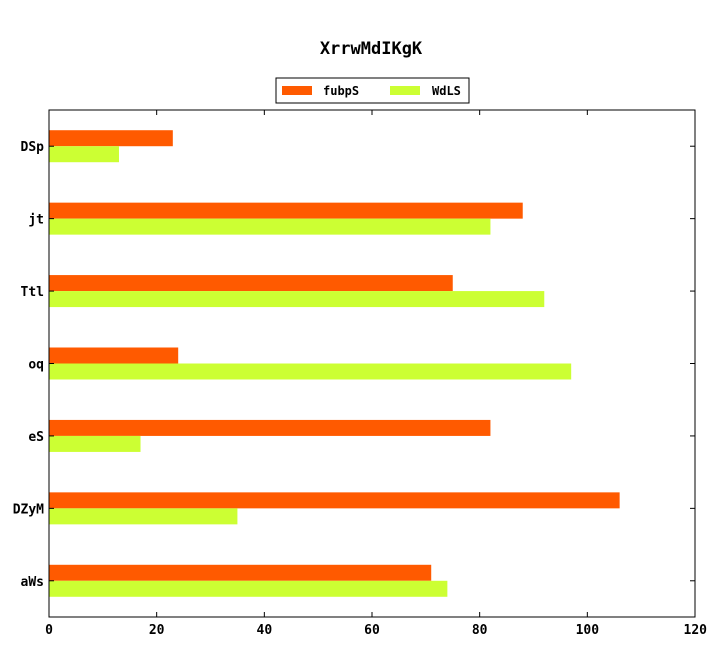 This screenshot has width=720, height=648. Describe the element at coordinates (286, 210) in the screenshot. I see `bar-fubpS-jt` at that location.